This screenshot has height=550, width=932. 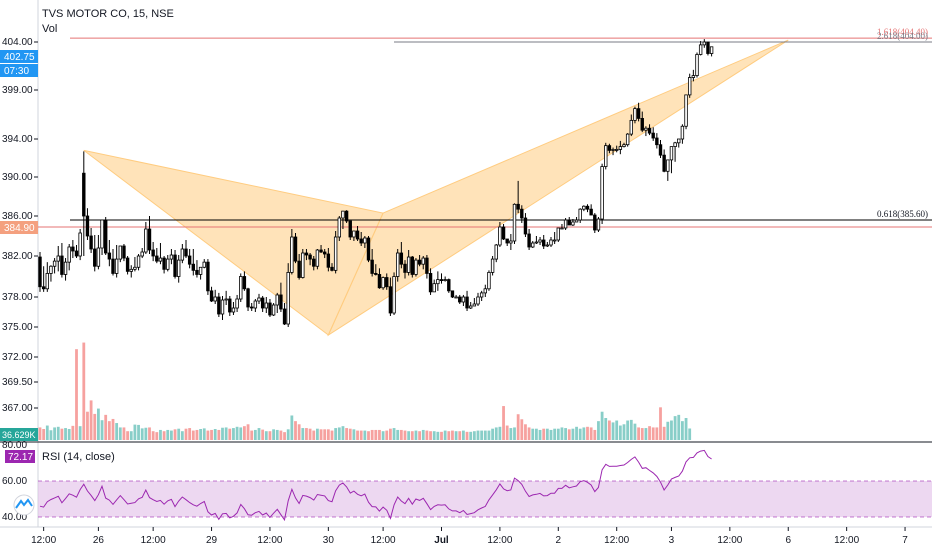 What do you see at coordinates (14, 481) in the screenshot?
I see `rsi-tick-label: 60.00` at bounding box center [14, 481].